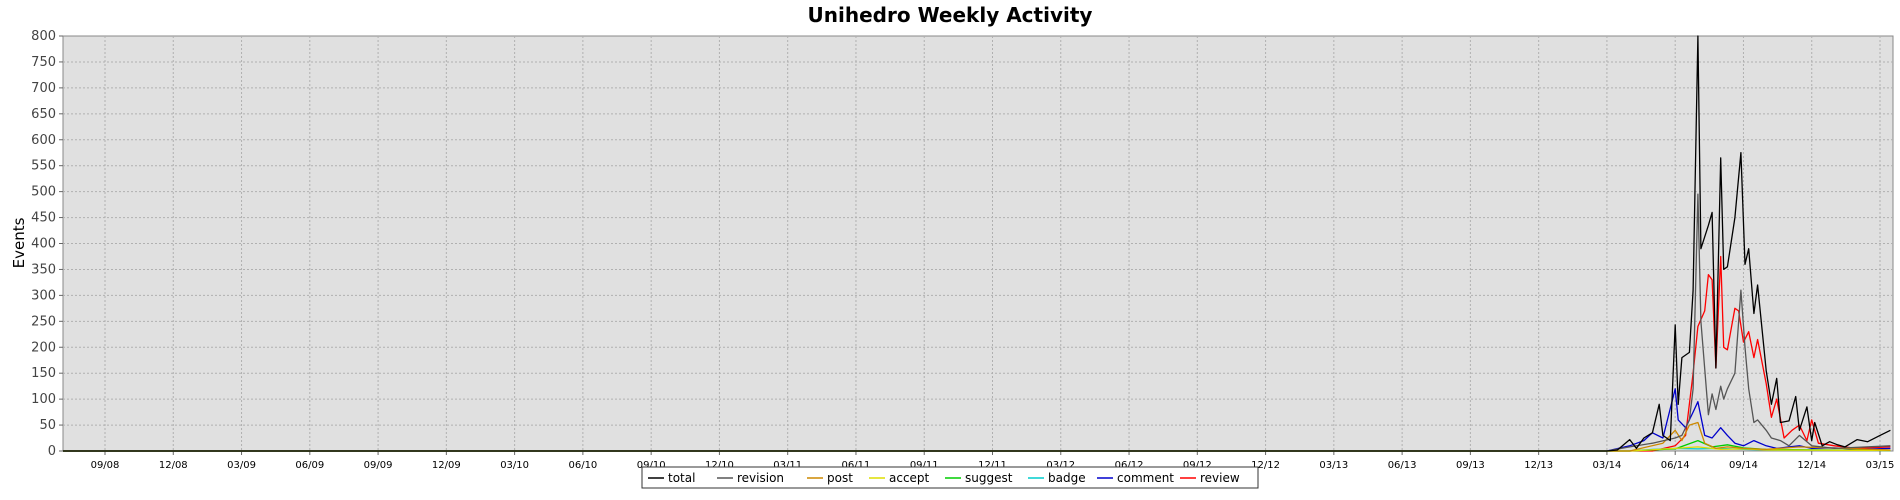 Image resolution: width=1900 pixels, height=500 pixels. What do you see at coordinates (241, 465) in the screenshot?
I see `x-tick-label: 03/09` at bounding box center [241, 465].